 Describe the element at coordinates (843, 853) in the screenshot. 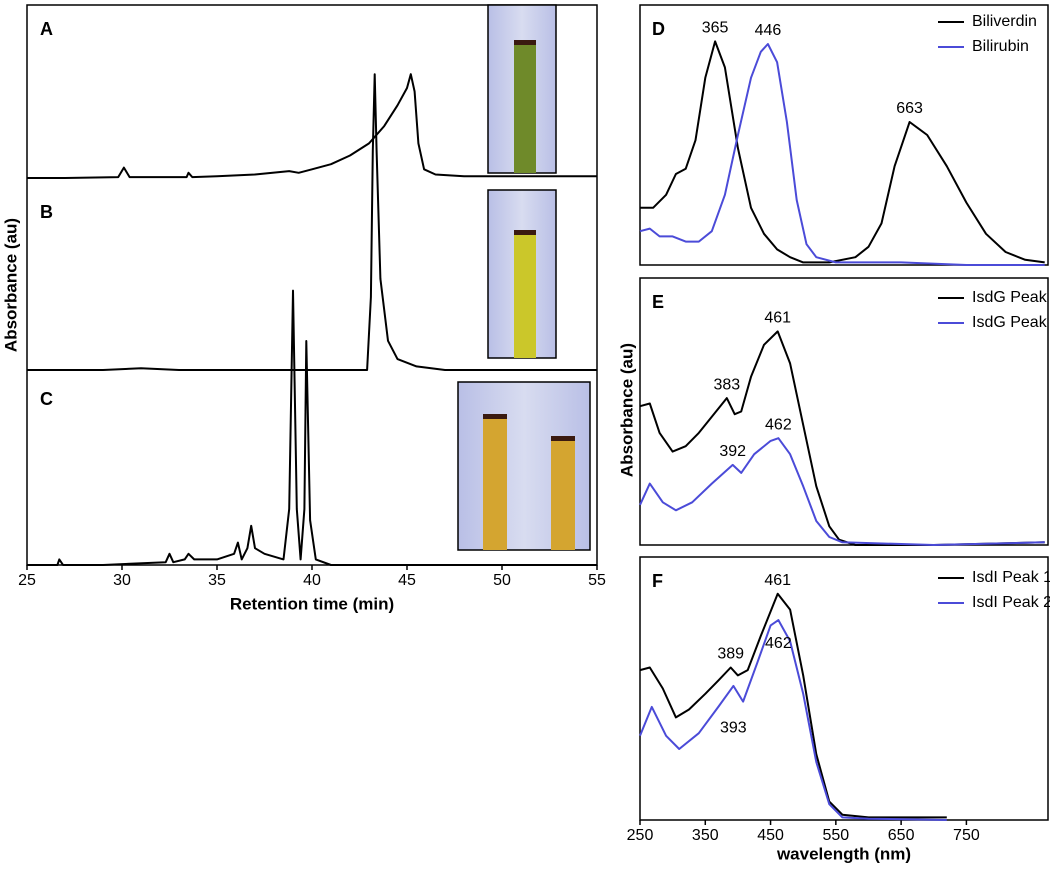

I see `x-axis-label: wavelength (nm)` at that location.